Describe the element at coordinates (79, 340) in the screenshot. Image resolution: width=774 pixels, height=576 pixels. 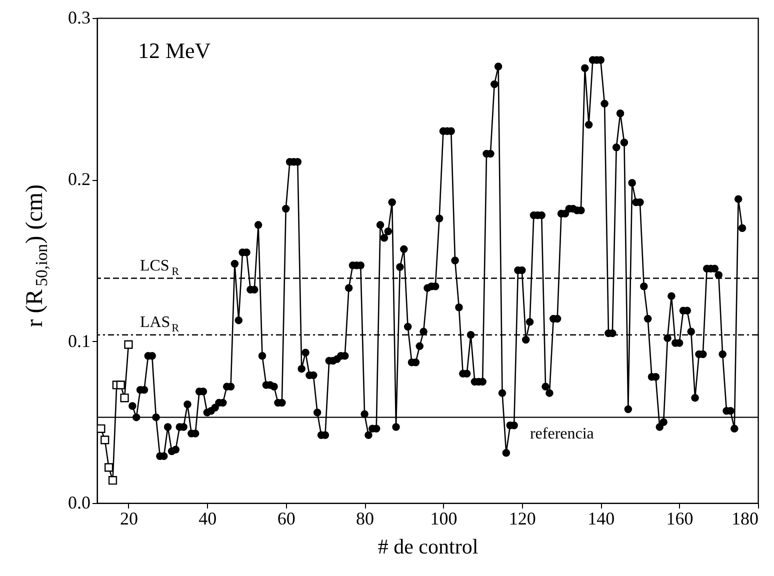
I see `y-tick-label: 0.1` at that location.